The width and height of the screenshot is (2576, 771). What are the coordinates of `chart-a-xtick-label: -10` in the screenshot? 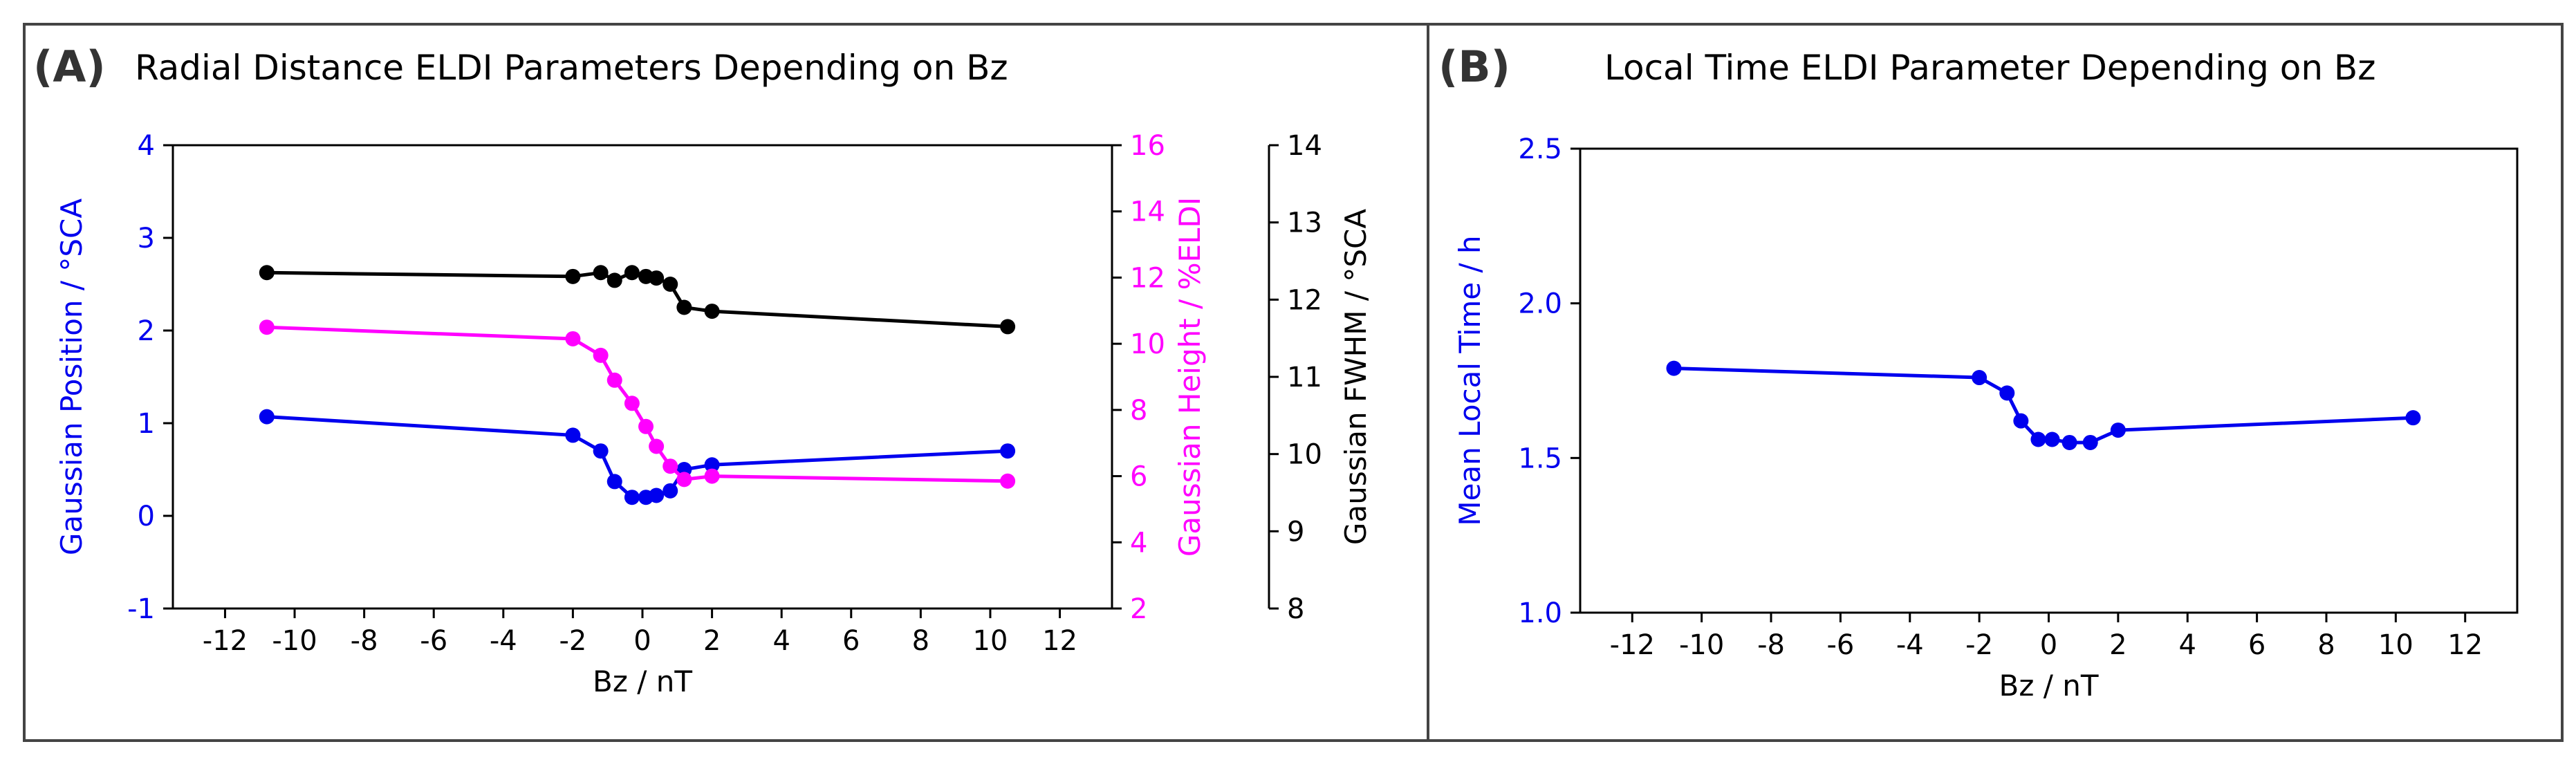 It's located at (294, 641).